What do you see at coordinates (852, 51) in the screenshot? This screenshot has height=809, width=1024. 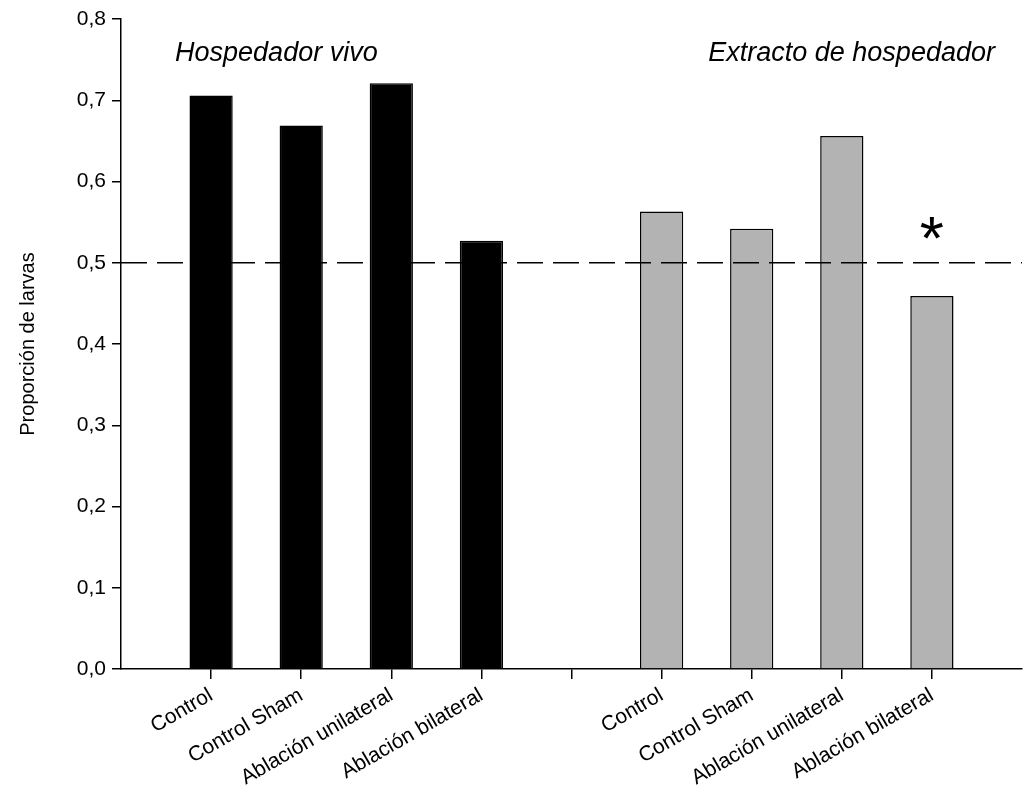 I see `annotation: Extracto de hospedador` at bounding box center [852, 51].